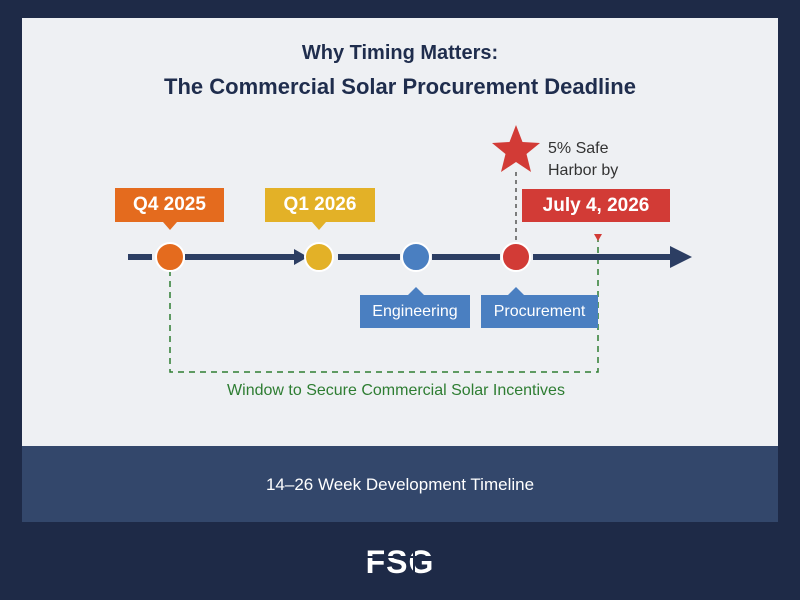  I want to click on milestone-dot-engineering, so click(416, 257).